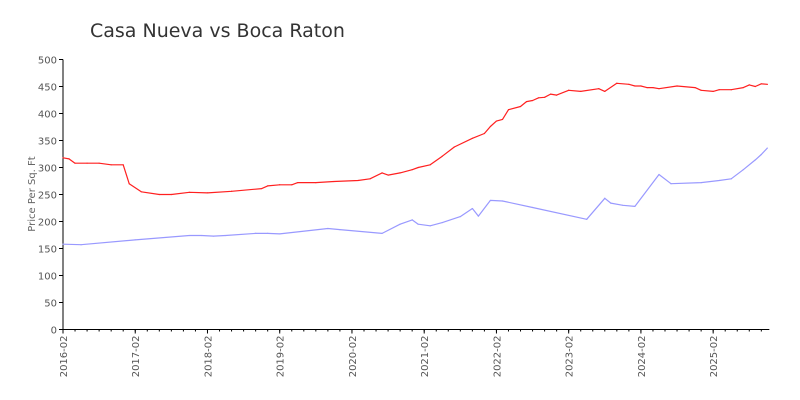  What do you see at coordinates (353, 357) in the screenshot?
I see `x-tick-label: 2020-02` at bounding box center [353, 357].